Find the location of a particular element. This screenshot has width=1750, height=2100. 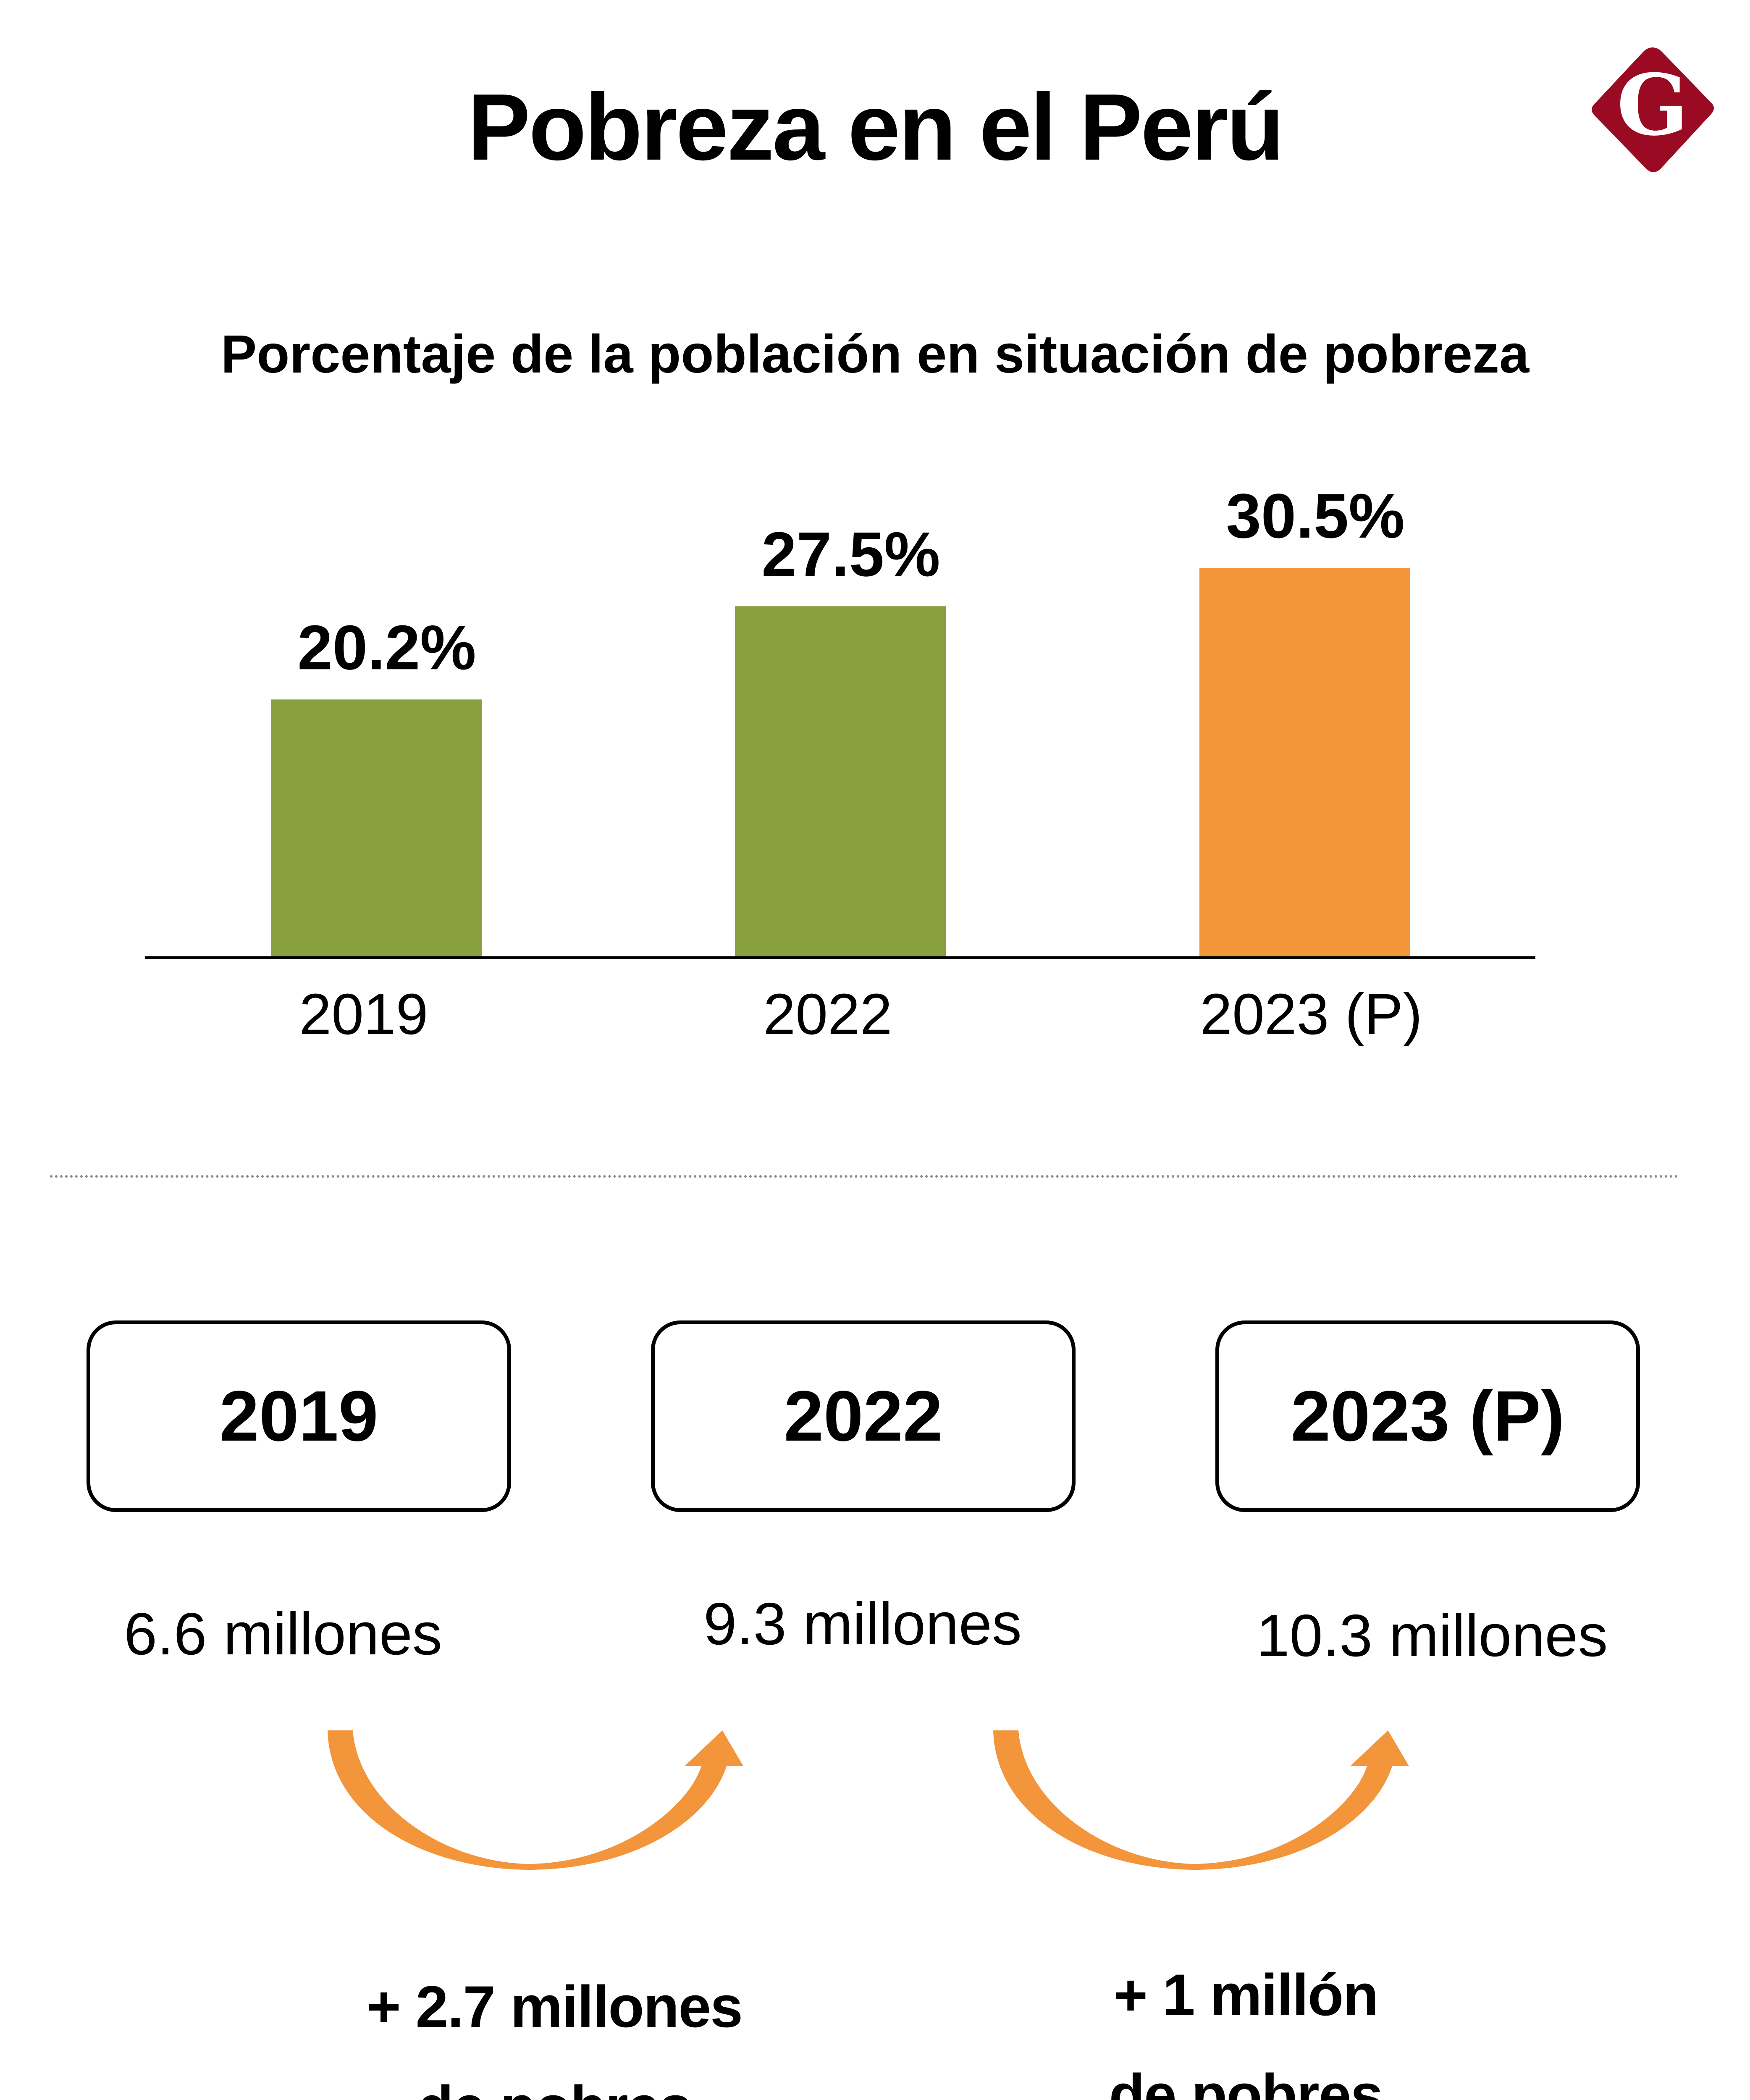

year-box-label: 2022 is located at coordinates (863, 1416).